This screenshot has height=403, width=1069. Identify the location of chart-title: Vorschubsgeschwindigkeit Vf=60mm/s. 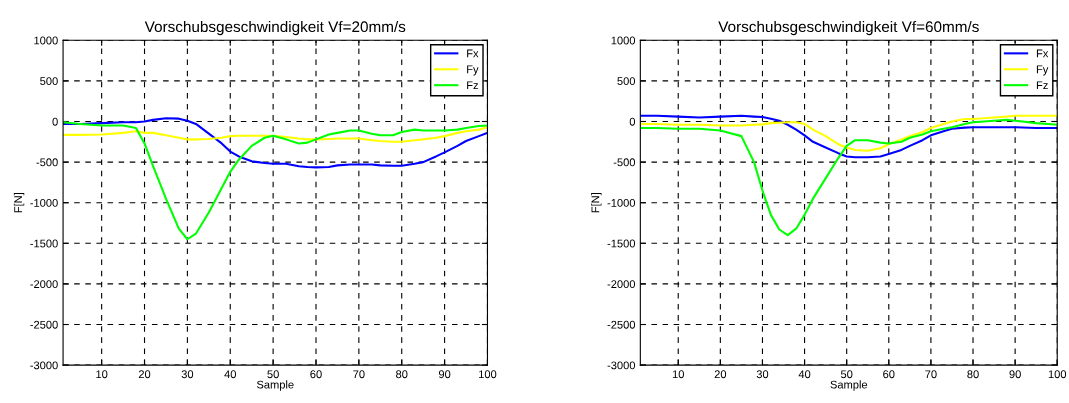
(848, 28).